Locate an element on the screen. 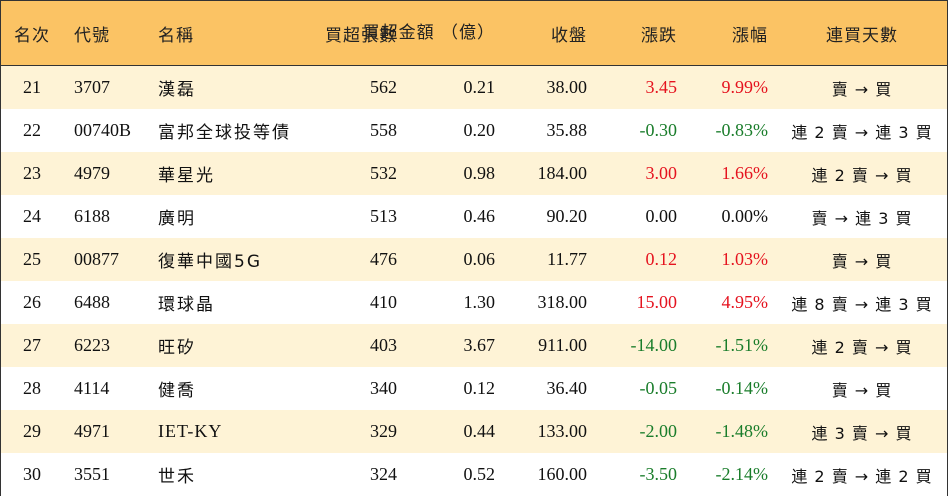  change-cell: -0.05 is located at coordinates (658, 388).